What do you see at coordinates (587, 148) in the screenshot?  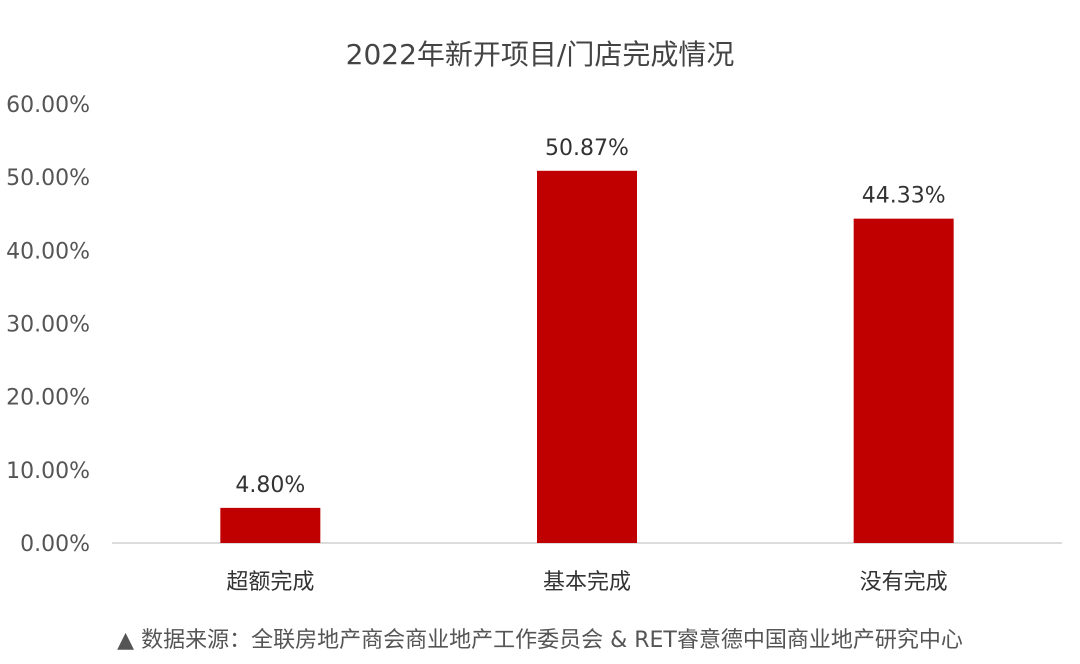 I see `bar-data-label: 50.87%` at bounding box center [587, 148].